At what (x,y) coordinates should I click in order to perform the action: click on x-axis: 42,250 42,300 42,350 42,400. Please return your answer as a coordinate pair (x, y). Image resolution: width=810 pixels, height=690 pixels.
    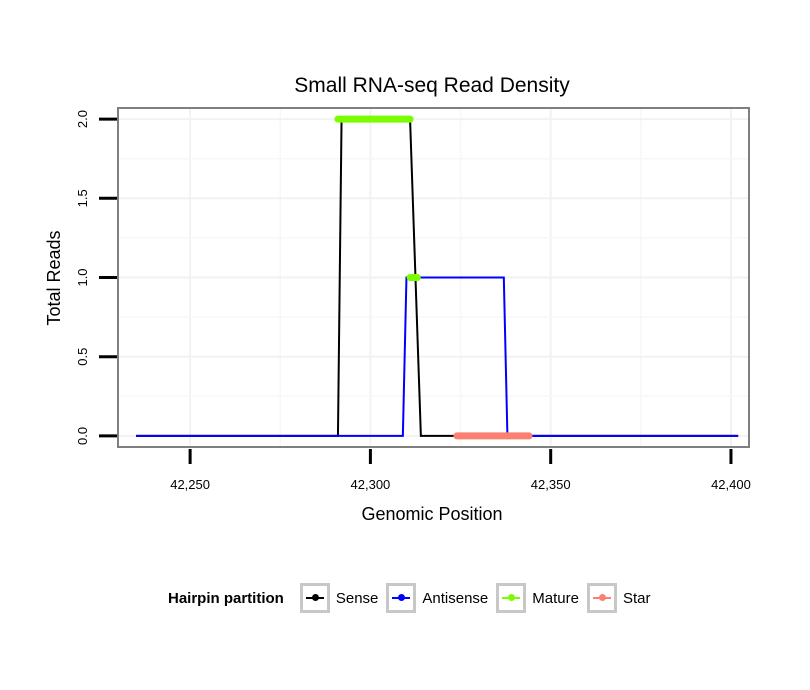
    Looking at the image, I should click on (460, 470).